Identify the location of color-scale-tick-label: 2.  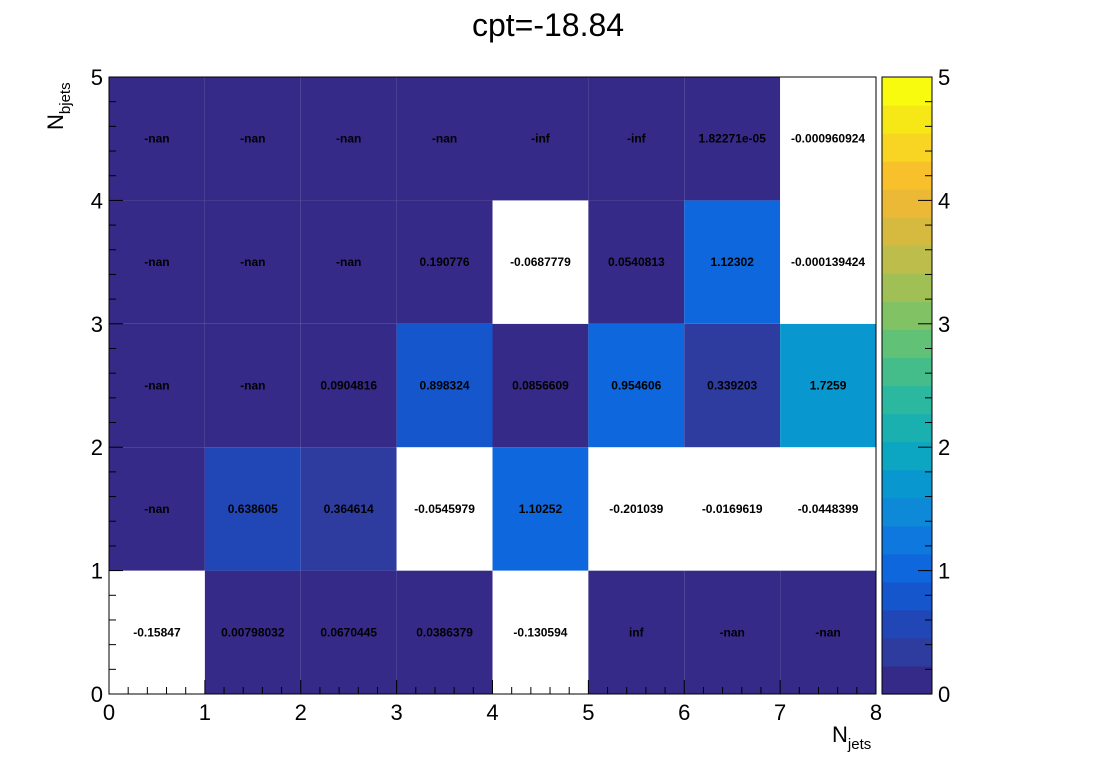
(944, 447).